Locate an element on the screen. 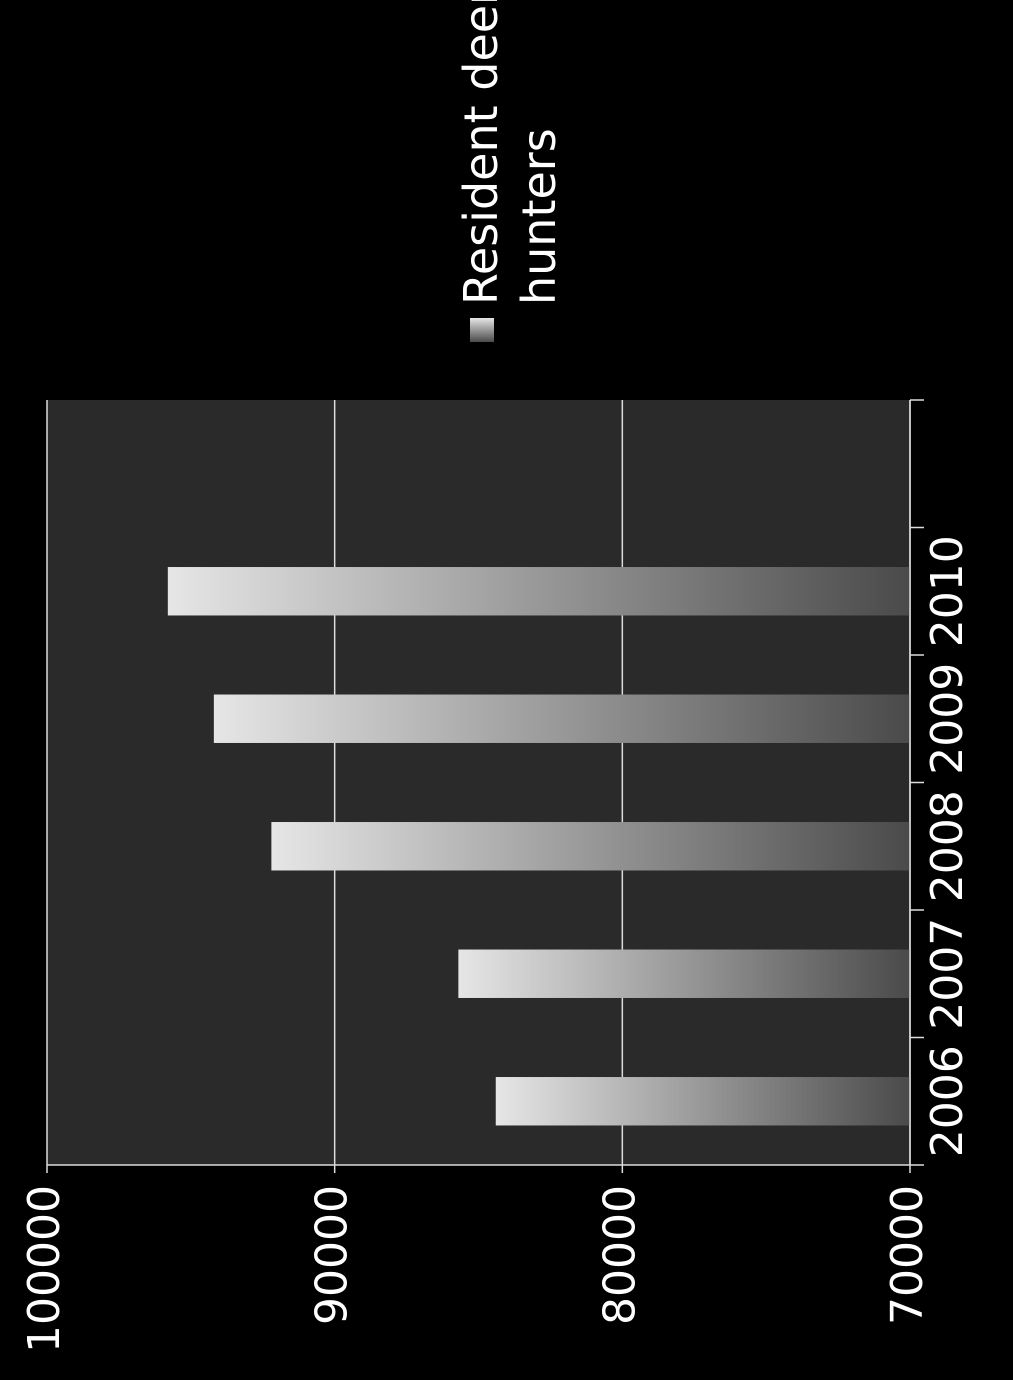  category-label: 2010 is located at coordinates (947, 591).